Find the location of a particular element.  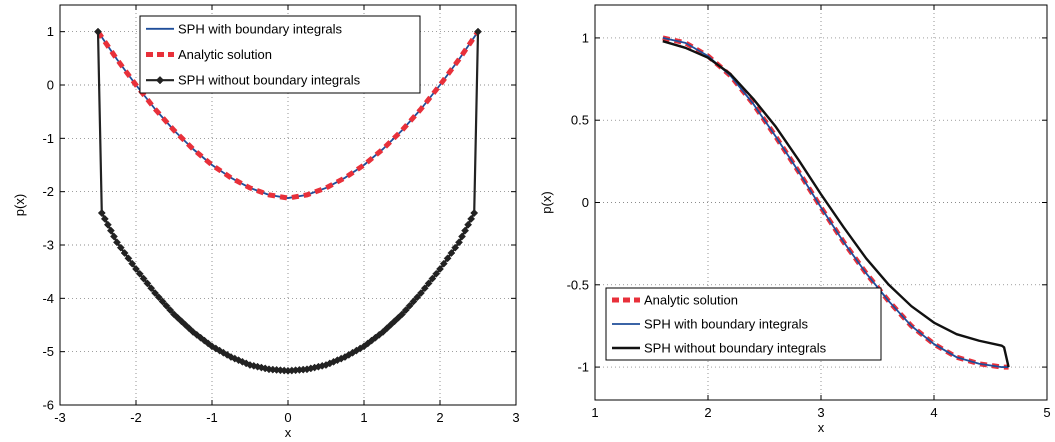

x-tick-label: -1 is located at coordinates (212, 417).